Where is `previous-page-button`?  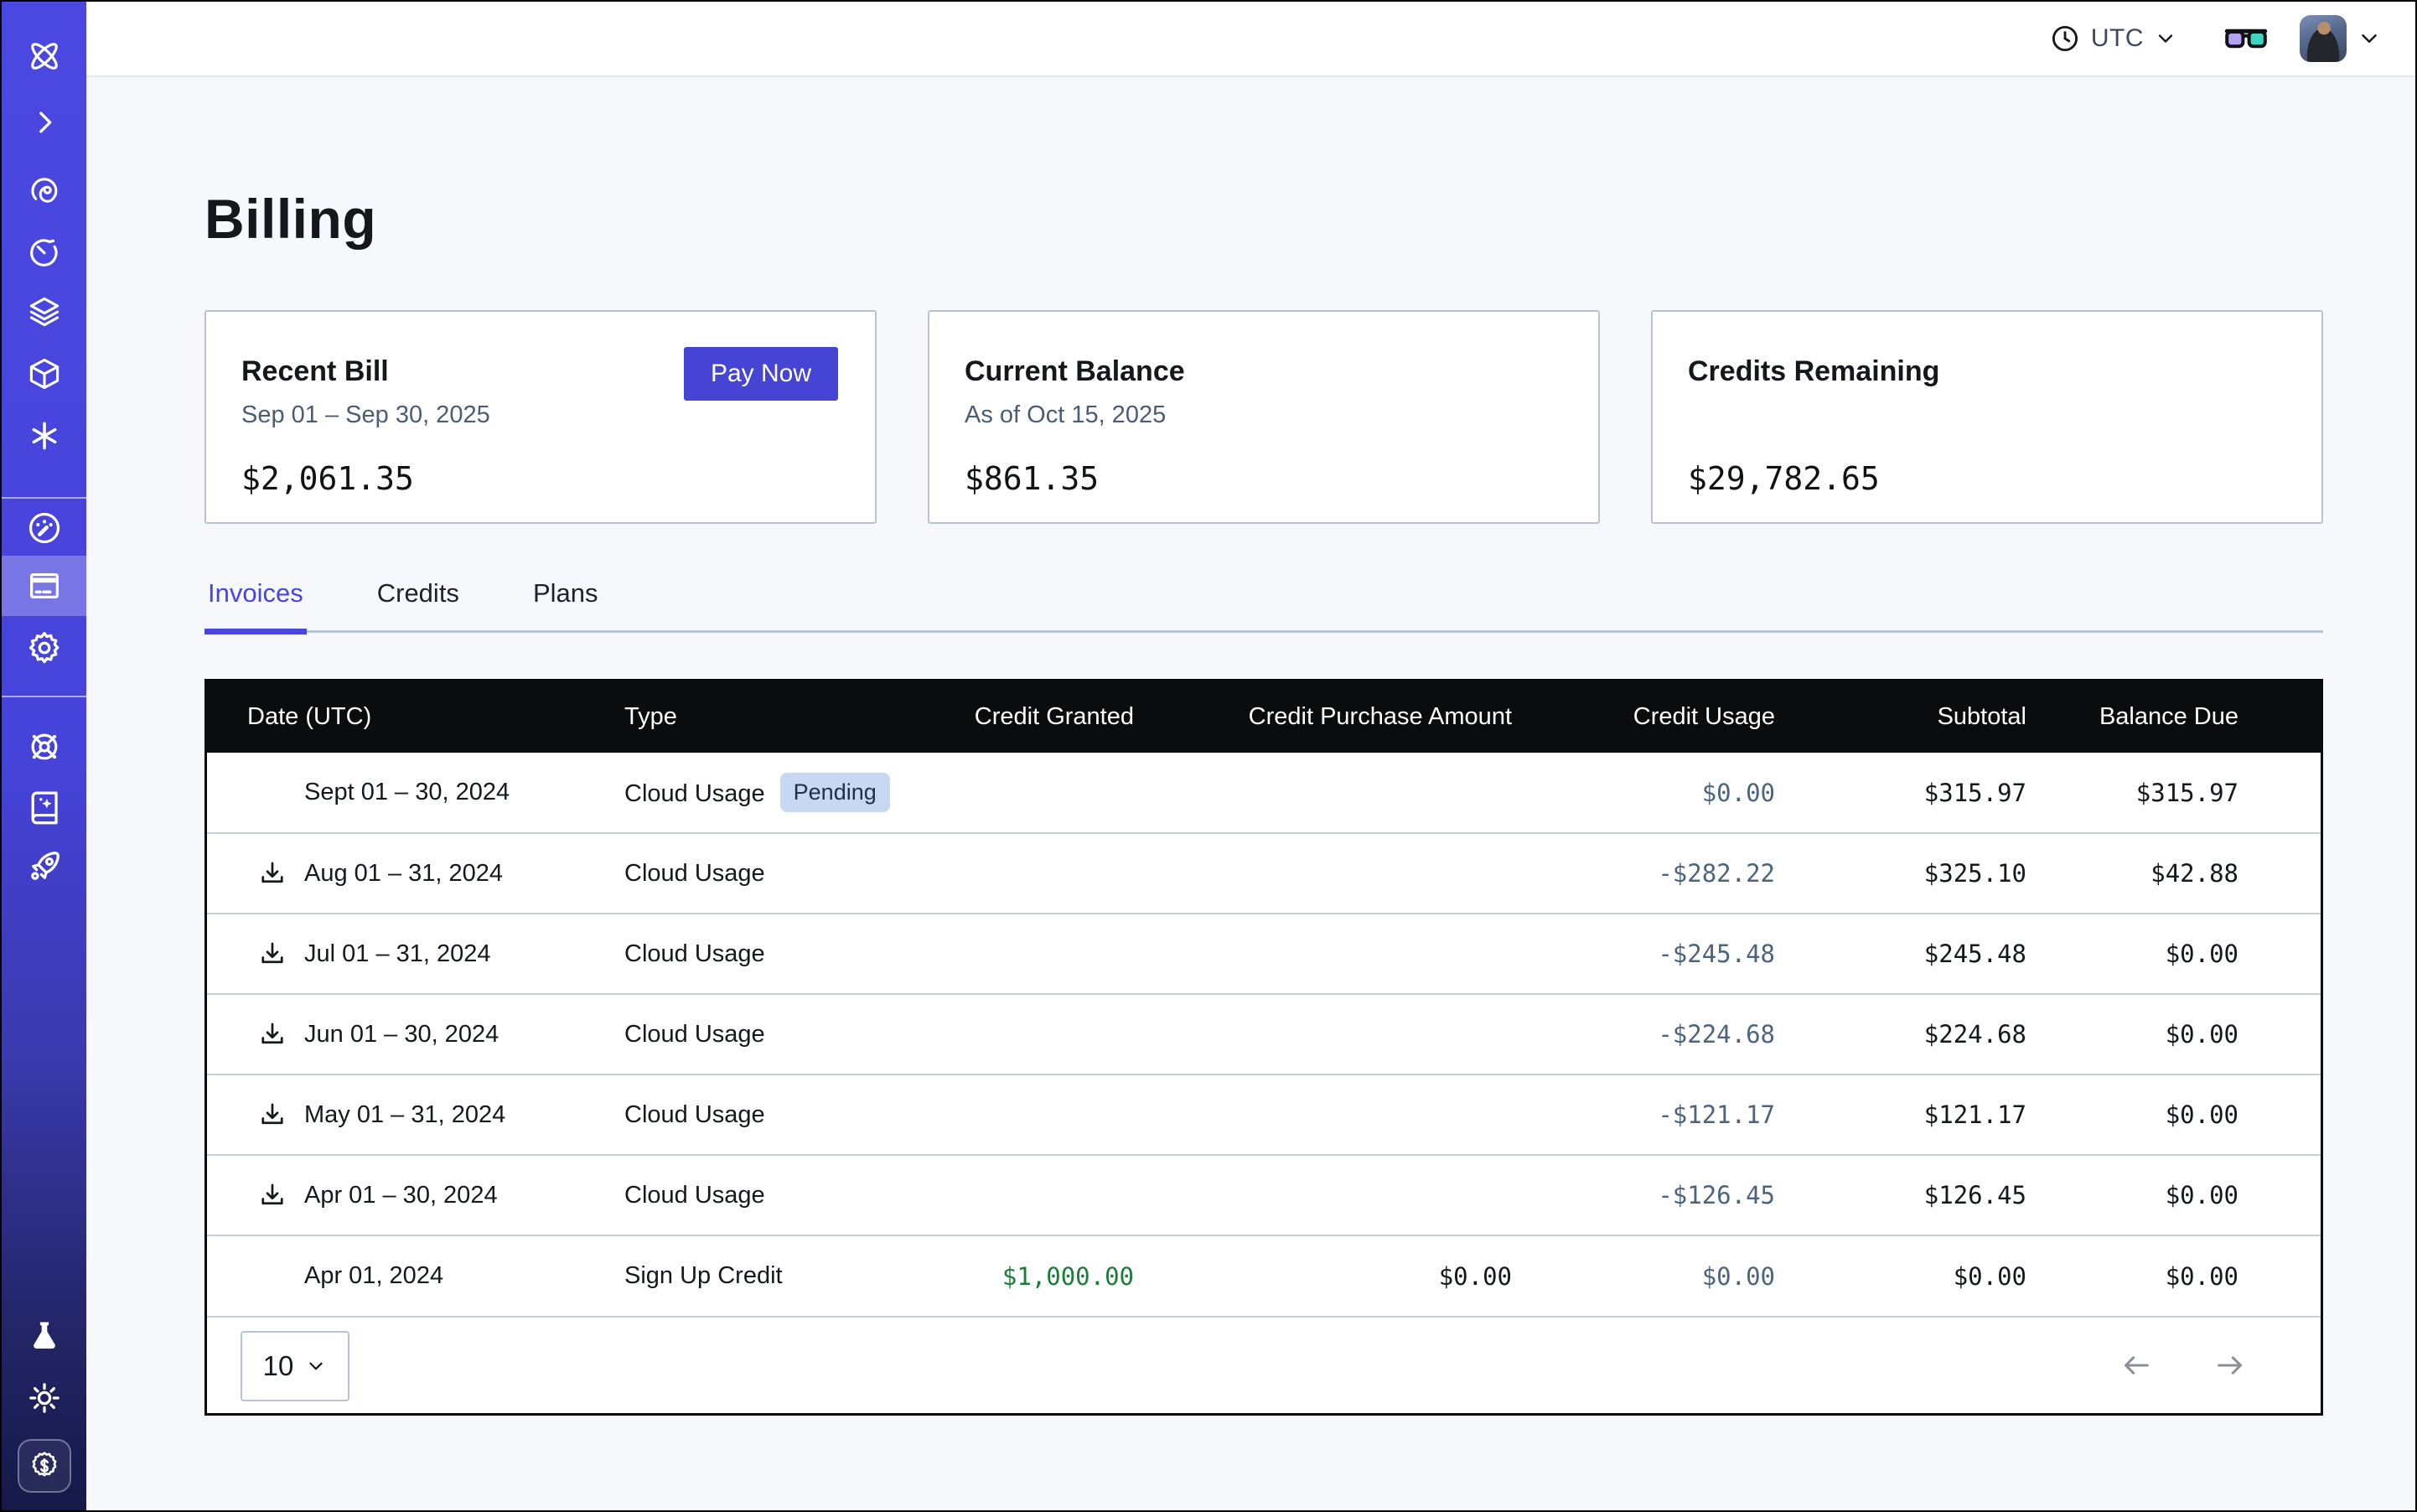
previous-page-button is located at coordinates (2136, 1365).